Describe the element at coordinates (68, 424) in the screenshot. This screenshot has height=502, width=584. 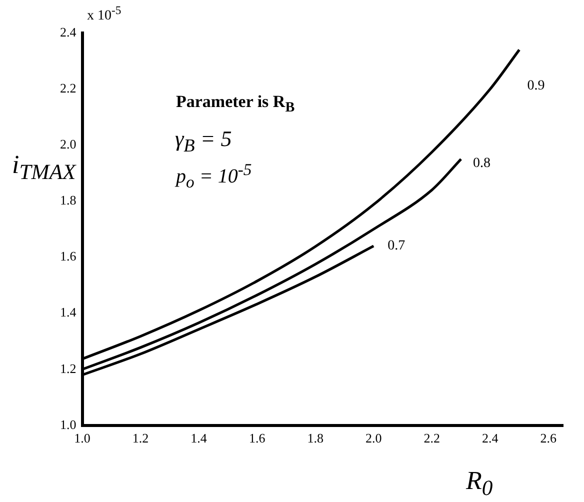
I see `y-tick-label: 1.0` at that location.